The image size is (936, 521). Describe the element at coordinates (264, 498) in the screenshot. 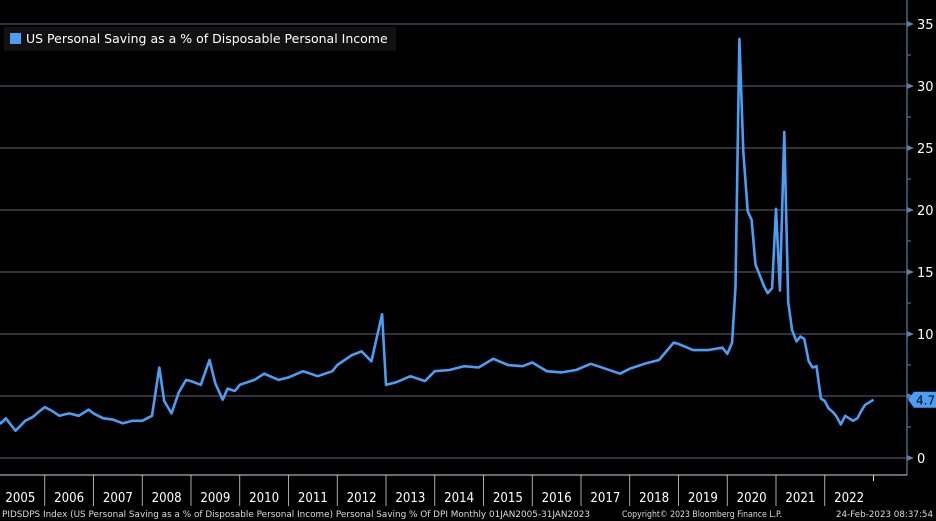

I see `xtick-label-2010: 2010` at that location.